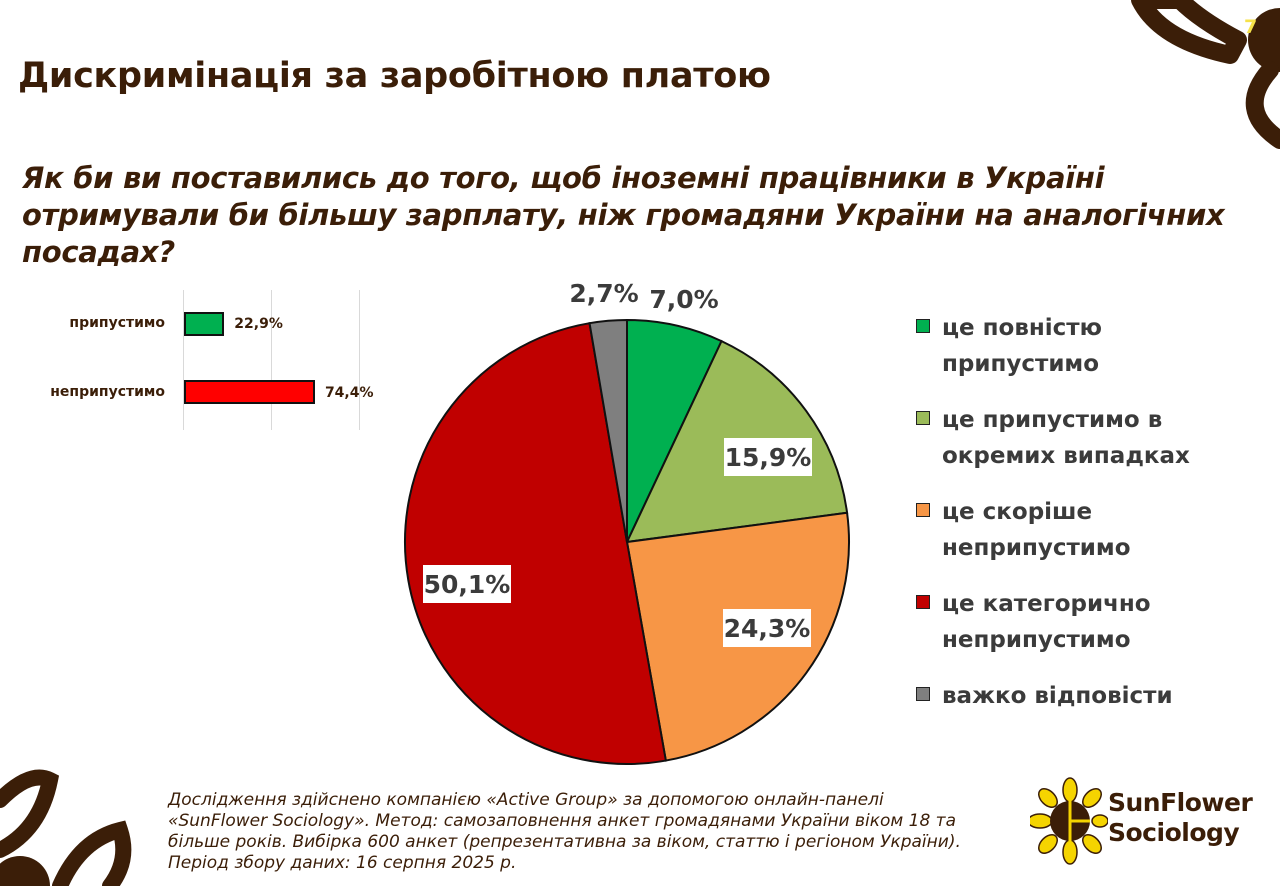 The height and width of the screenshot is (886, 1280). What do you see at coordinates (394, 76) in the screenshot?
I see `slide-title: Дискримінація за заробітною платою` at bounding box center [394, 76].